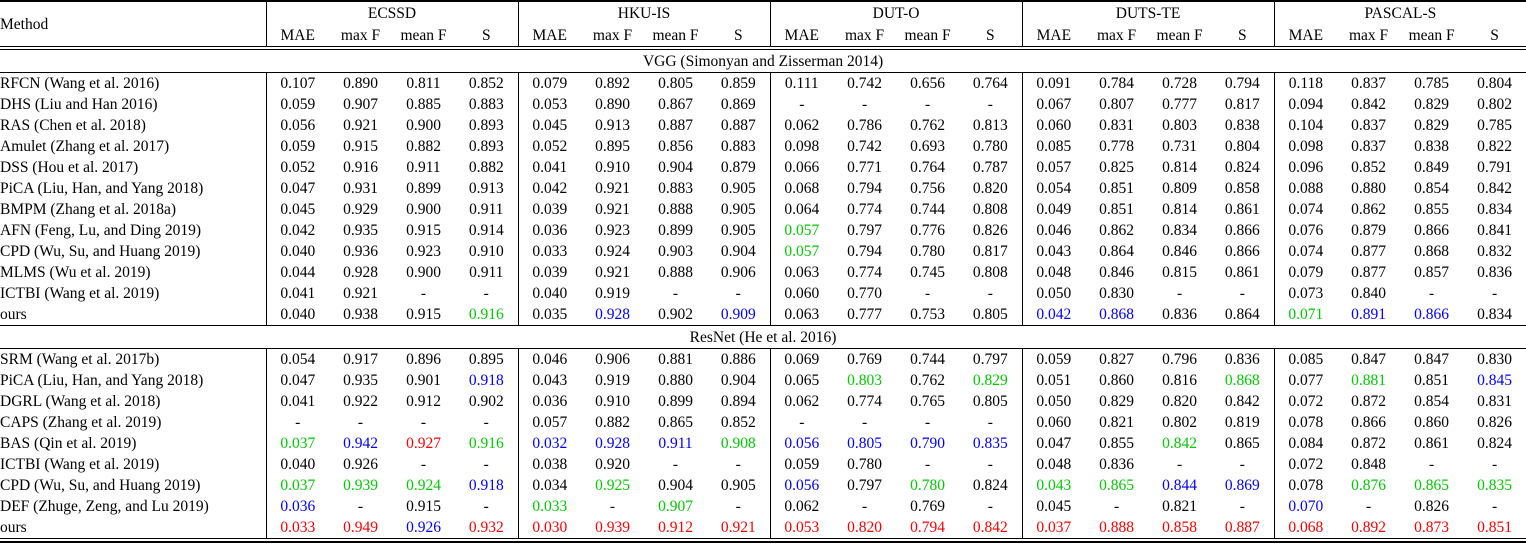  What do you see at coordinates (549, 528) in the screenshot?
I see `value-cell: 0.030` at bounding box center [549, 528].